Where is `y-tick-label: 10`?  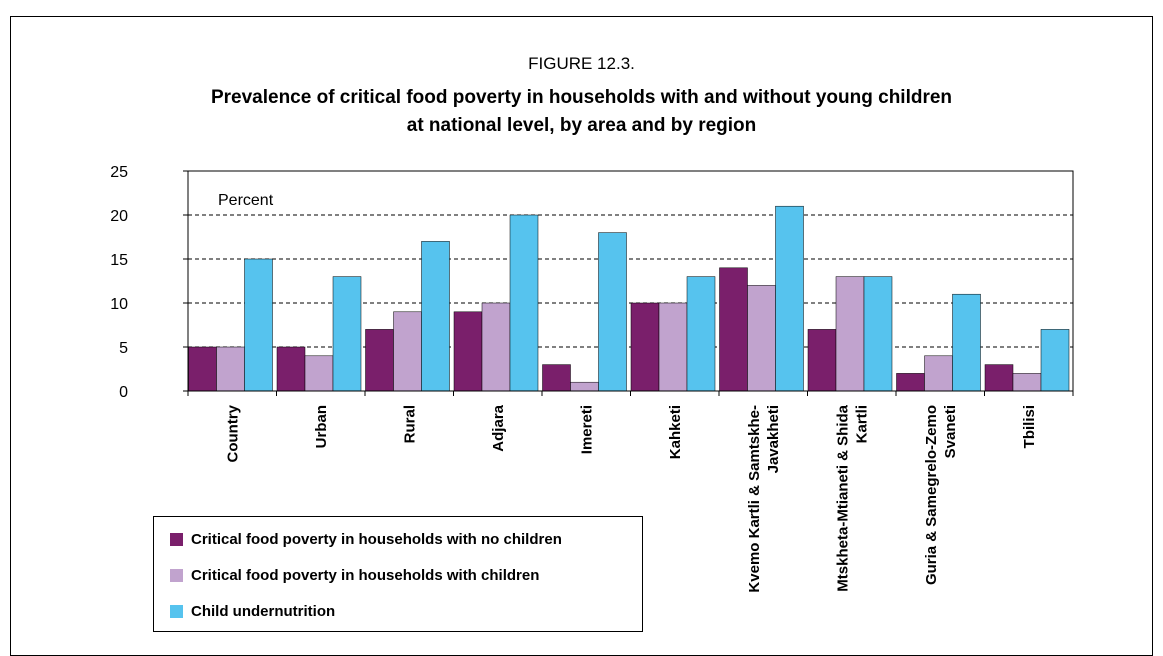
y-tick-label: 10 is located at coordinates (119, 304).